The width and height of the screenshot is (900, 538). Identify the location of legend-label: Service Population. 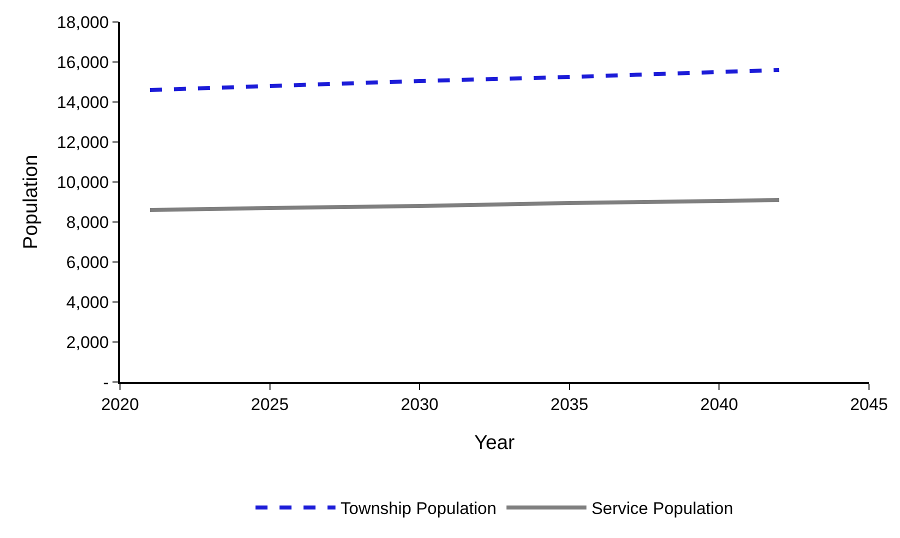
(662, 508).